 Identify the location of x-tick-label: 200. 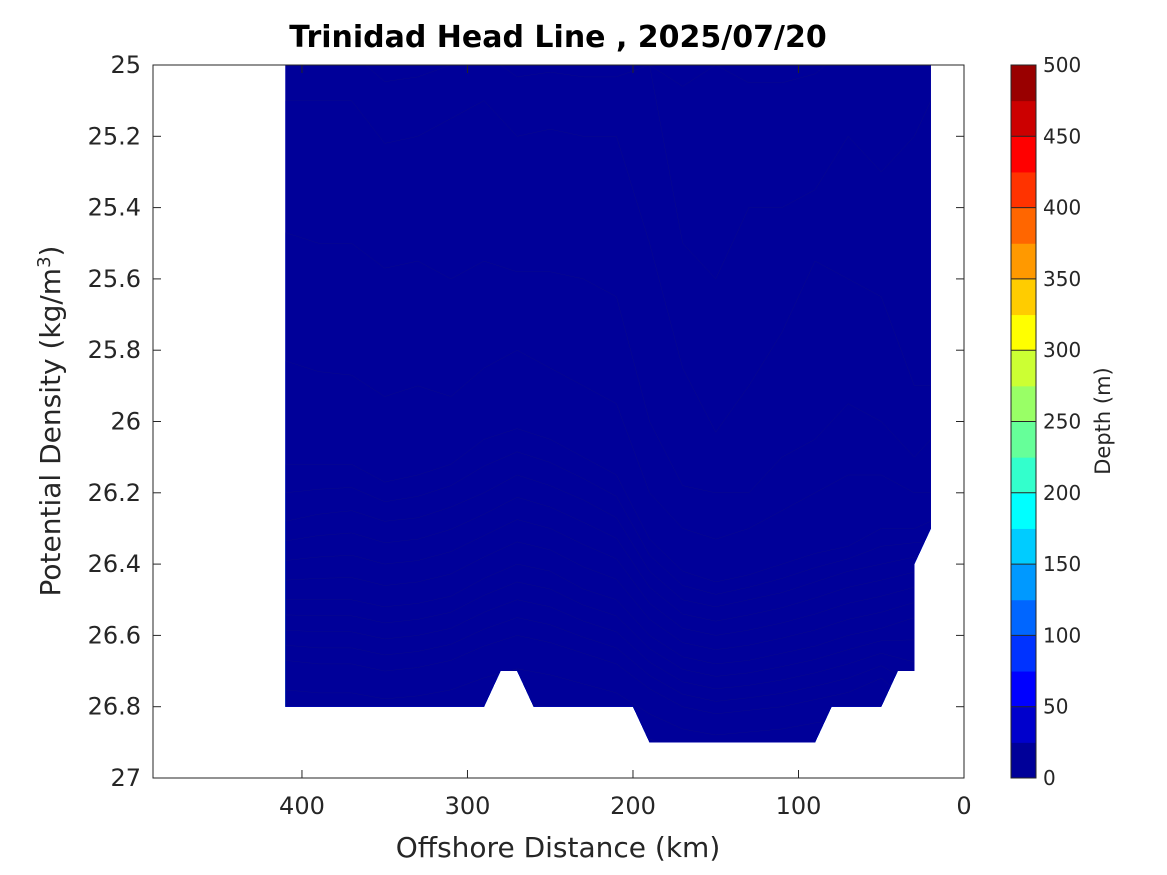
(633, 806).